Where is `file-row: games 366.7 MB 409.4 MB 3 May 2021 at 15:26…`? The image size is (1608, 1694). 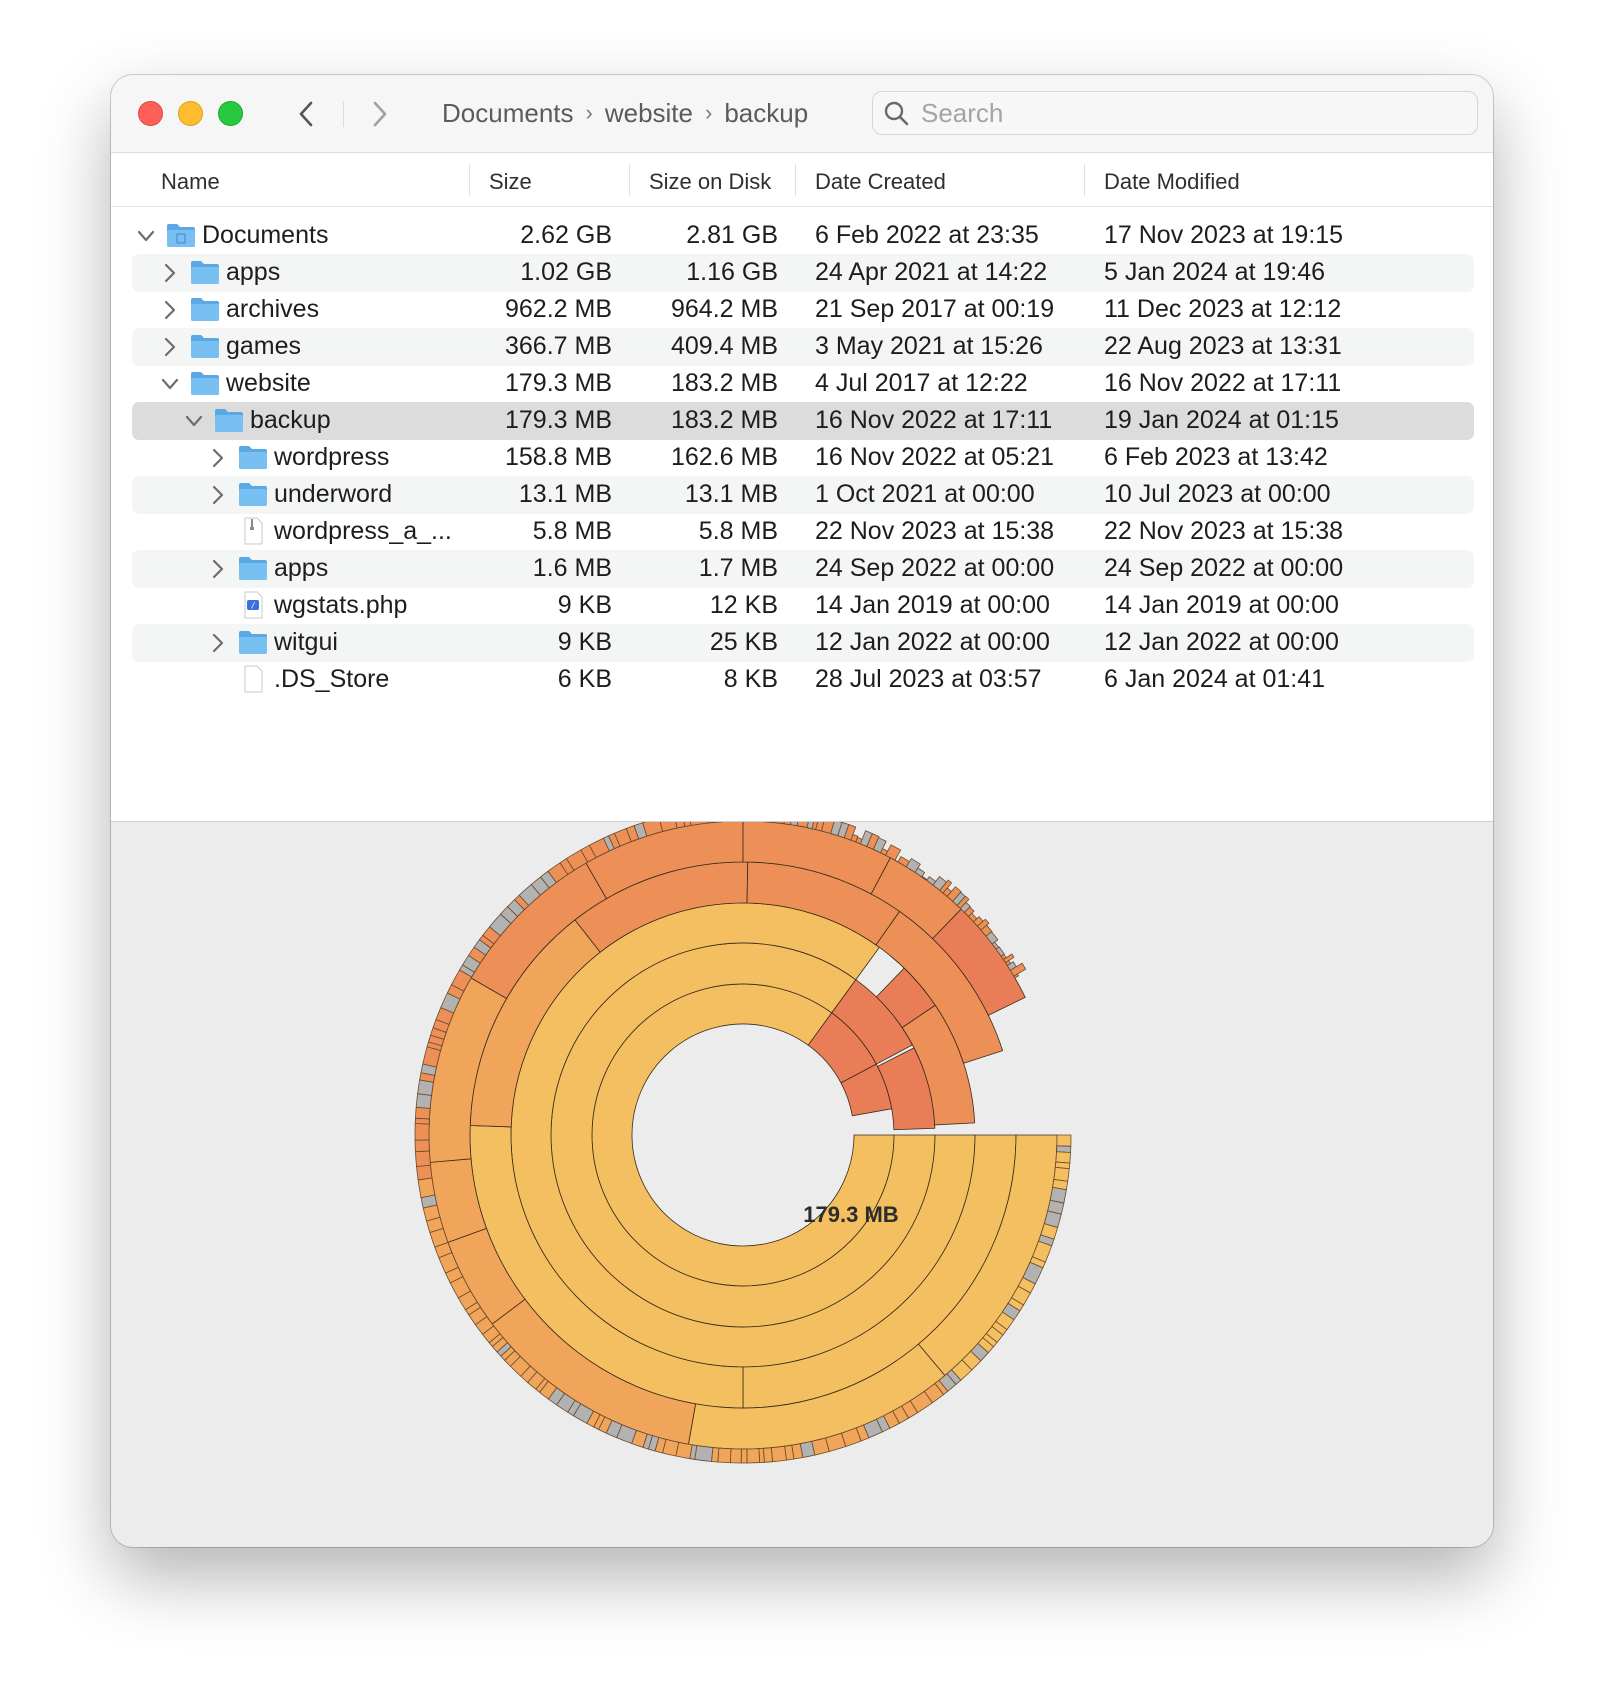
file-row: games 366.7 MB 409.4 MB 3 May 2021 at 15:26… is located at coordinates (803, 347).